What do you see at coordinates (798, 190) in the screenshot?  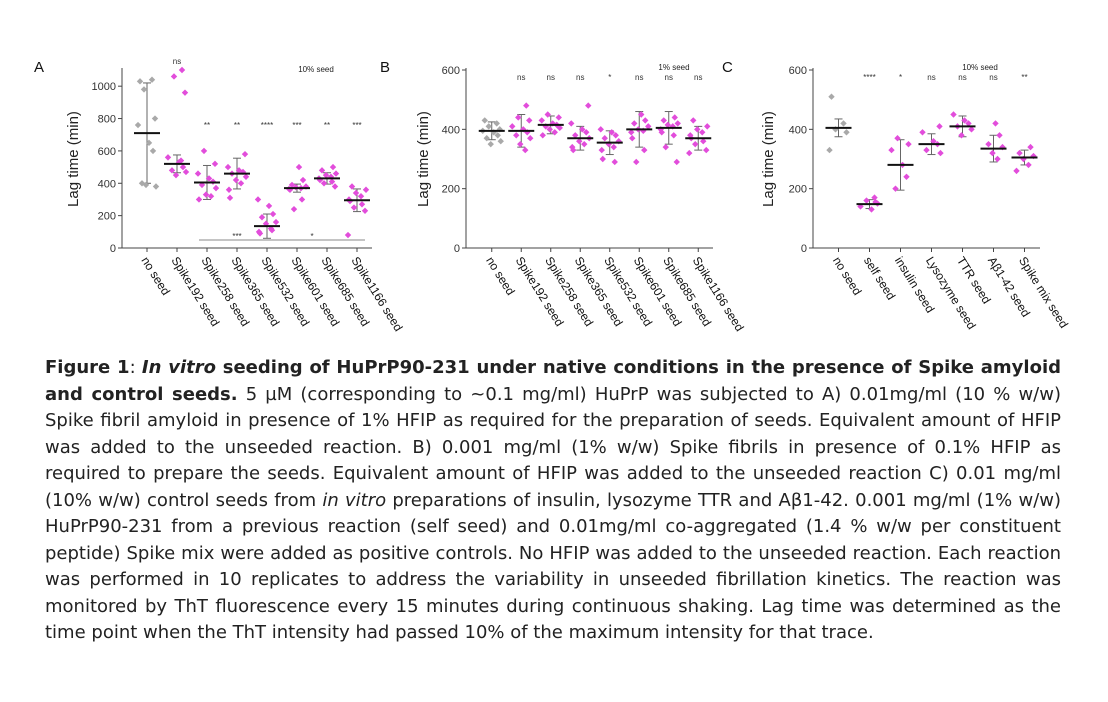 I see `y-tick-label-C: 200` at bounding box center [798, 190].